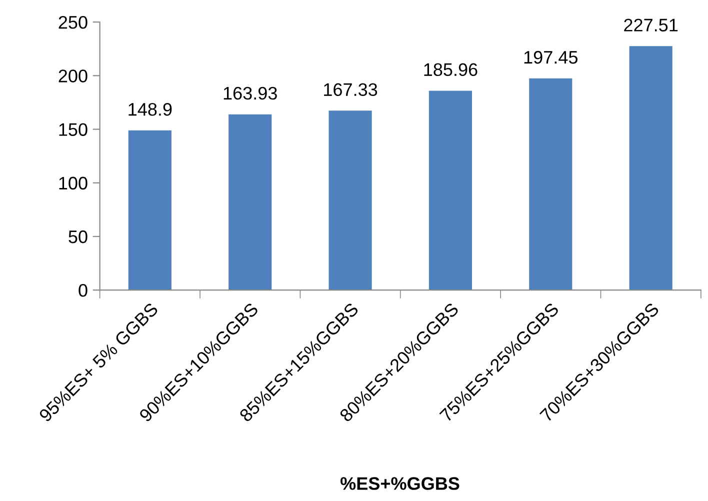 The width and height of the screenshot is (708, 501). What do you see at coordinates (78, 237) in the screenshot?
I see `y-tick-label: 50` at bounding box center [78, 237].